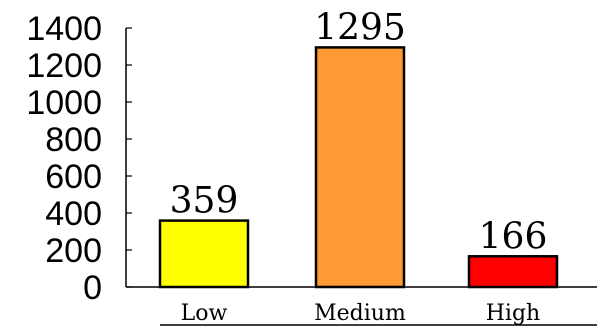 The image size is (597, 334). I want to click on x-tick-label: Medium, so click(360, 313).